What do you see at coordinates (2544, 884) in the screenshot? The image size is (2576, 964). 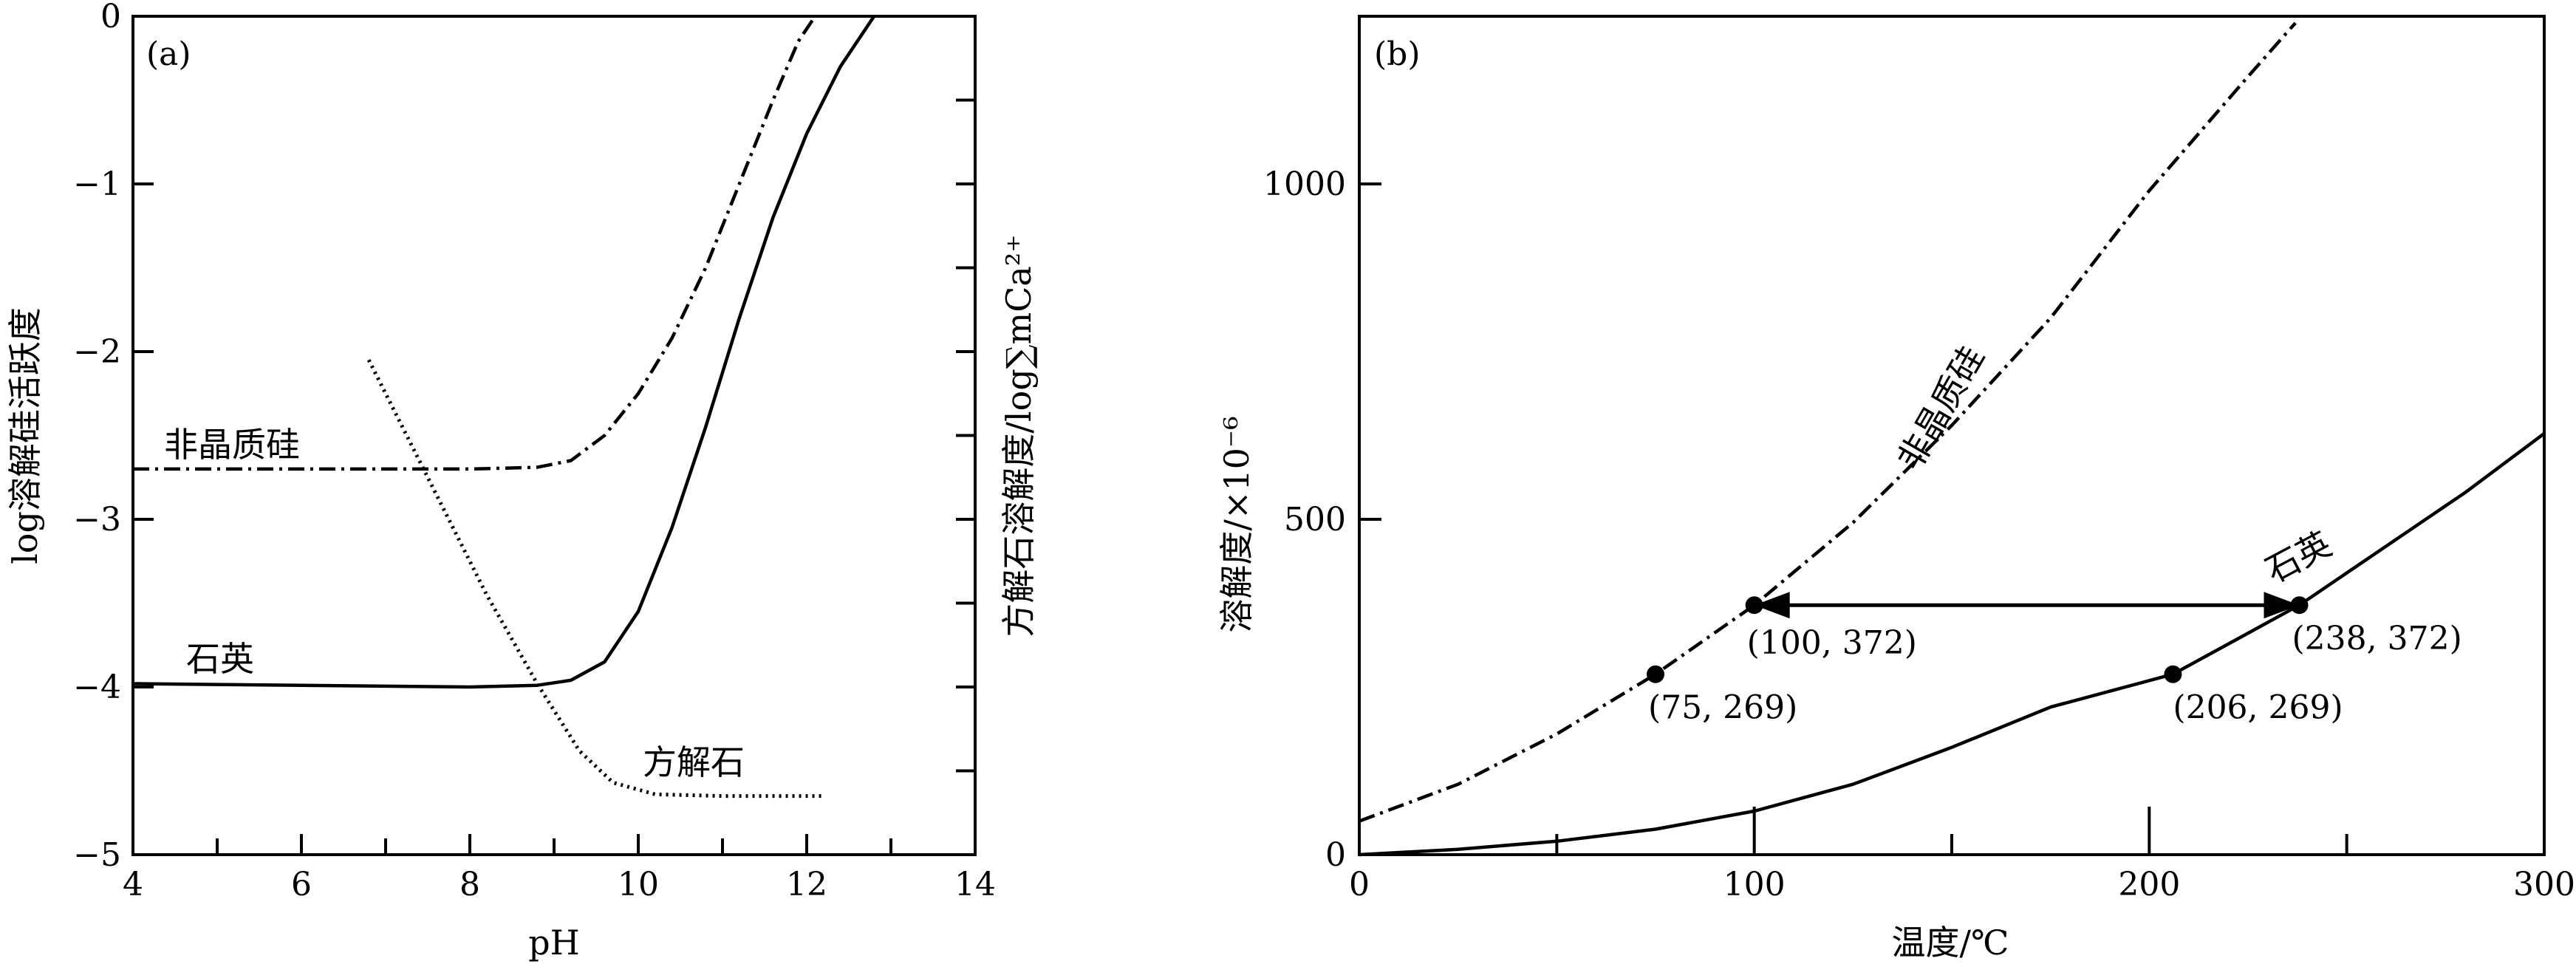 I see `panel-b-x-tick-label: 300` at bounding box center [2544, 884].